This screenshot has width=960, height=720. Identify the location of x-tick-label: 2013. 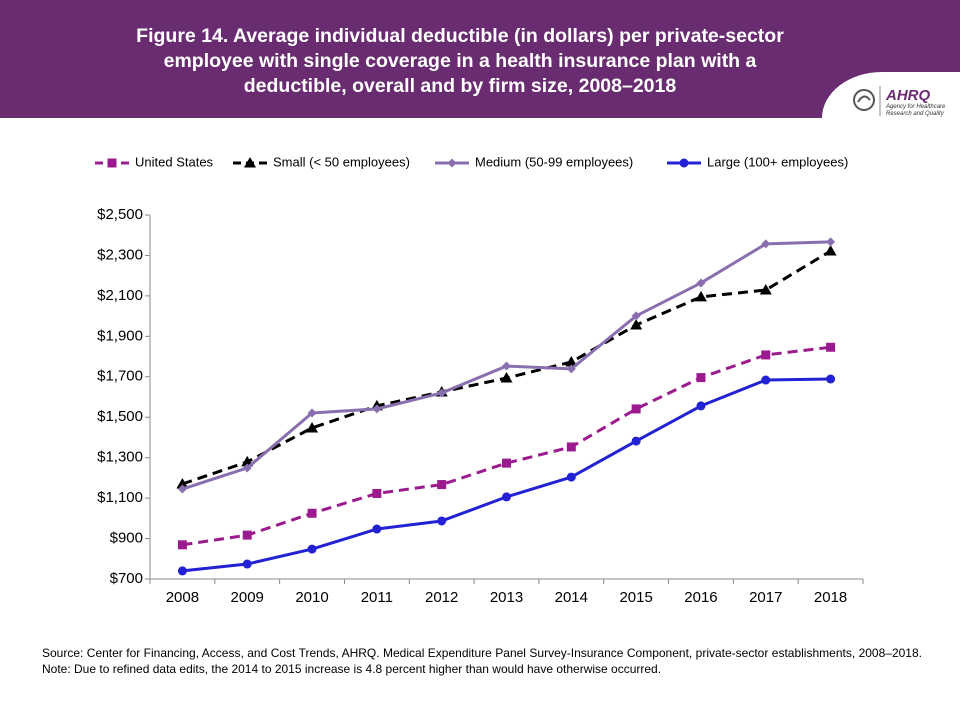
(506, 597).